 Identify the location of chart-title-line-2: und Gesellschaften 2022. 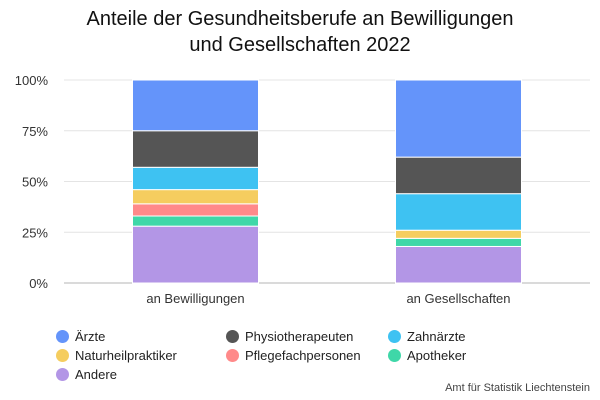
(300, 45).